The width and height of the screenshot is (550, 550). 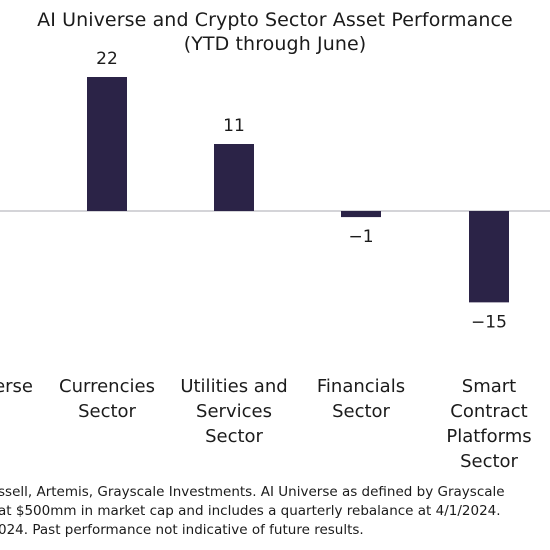 What do you see at coordinates (488, 411) in the screenshot?
I see `category-label-line: Contract` at bounding box center [488, 411].